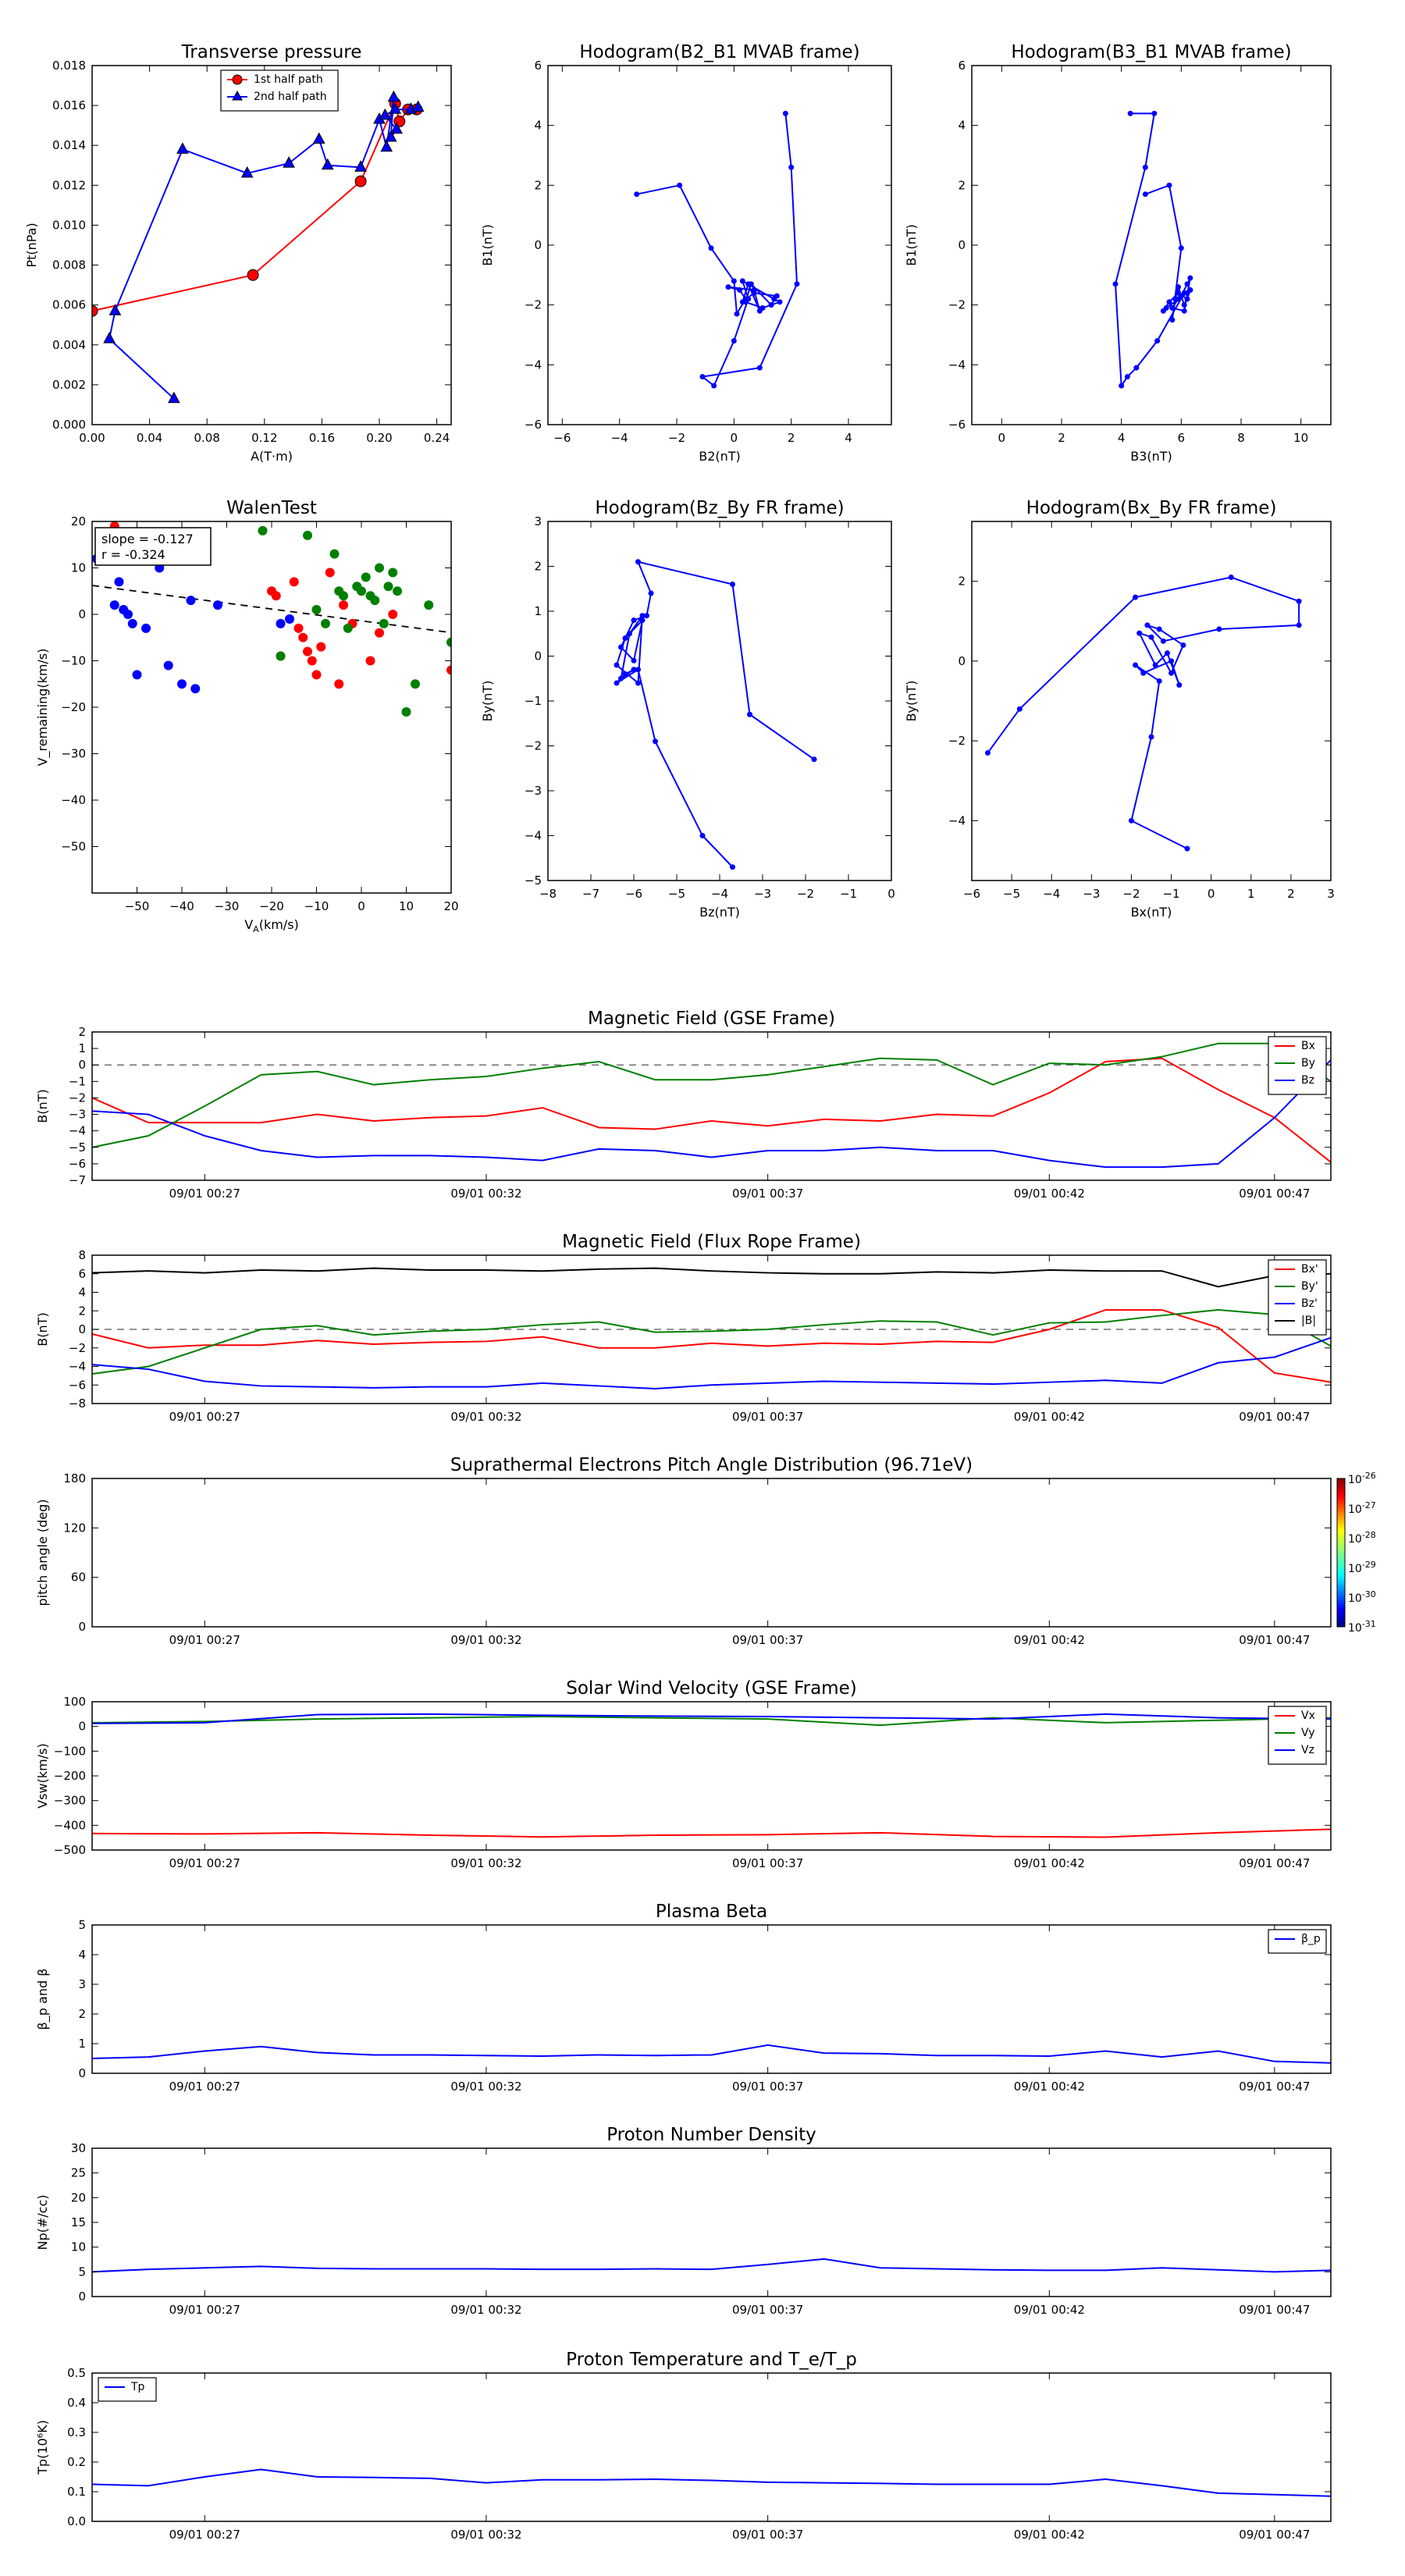 The width and height of the screenshot is (1405, 2576). I want to click on series-Tp, so click(712, 2482).